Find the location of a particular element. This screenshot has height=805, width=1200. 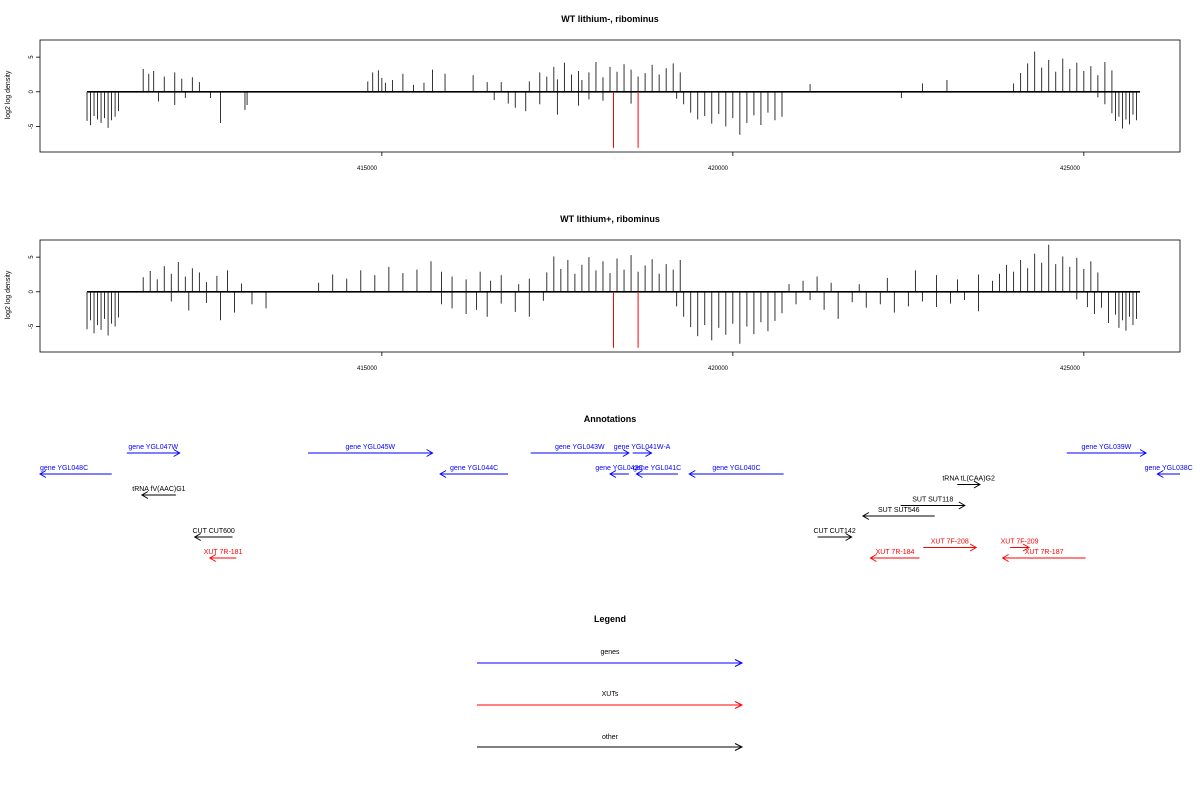

feature-label: XUT 7F-209 is located at coordinates (1020, 542).